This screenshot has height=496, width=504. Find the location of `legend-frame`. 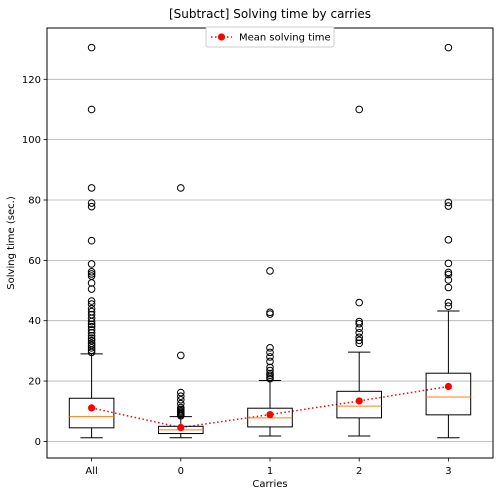

legend-frame is located at coordinates (270, 37).